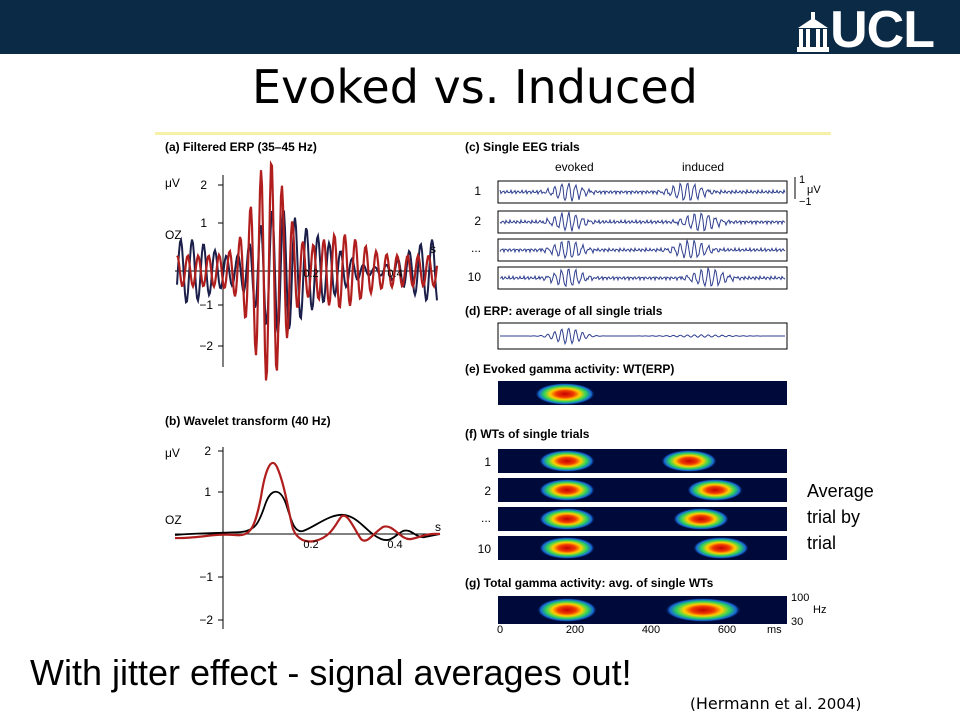 The width and height of the screenshot is (960, 720). Describe the element at coordinates (569, 369) in the screenshot. I see `panel-e-title: (e) Evoked gamma activity: WT(ERP)` at that location.